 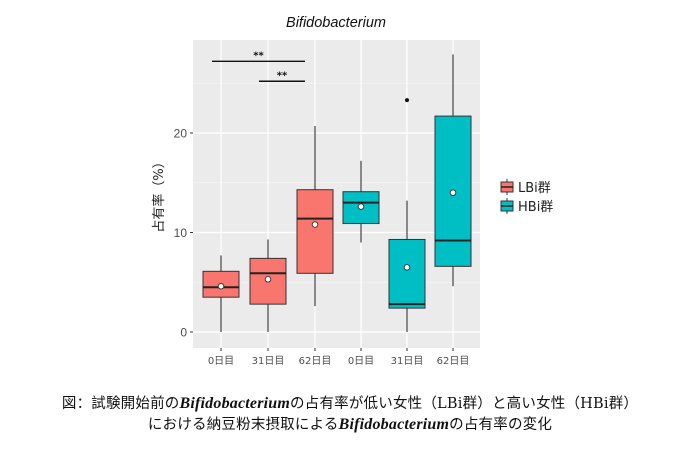 I want to click on y-axis-label: 占有率（%）, so click(x=159, y=193).